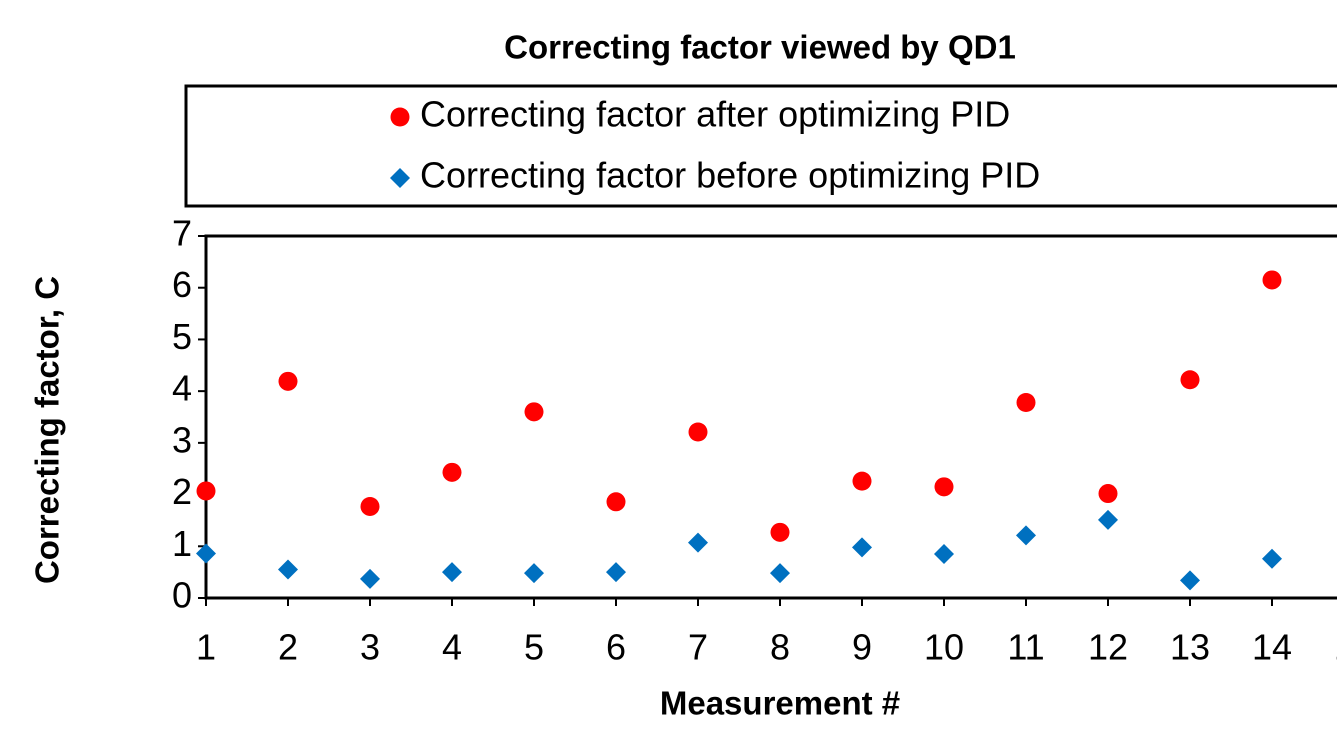 This screenshot has width=1337, height=734. What do you see at coordinates (534, 647) in the screenshot?
I see `x-tick-label: 5` at bounding box center [534, 647].